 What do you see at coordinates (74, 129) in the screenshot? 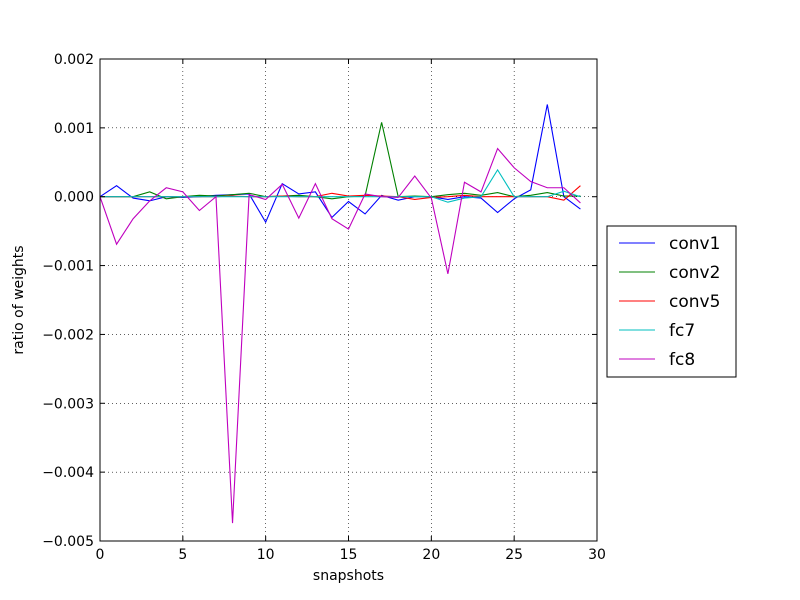
I see `y-tick-label: 0.001` at bounding box center [74, 129].